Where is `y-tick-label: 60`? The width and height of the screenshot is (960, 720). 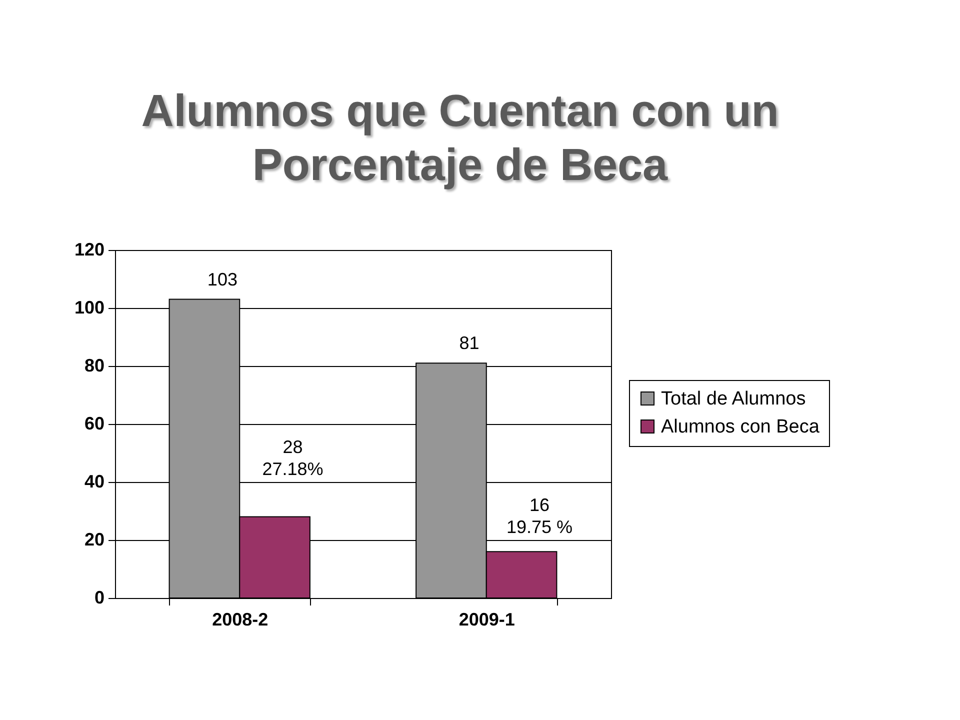 y-tick-label: 60 is located at coordinates (94, 424).